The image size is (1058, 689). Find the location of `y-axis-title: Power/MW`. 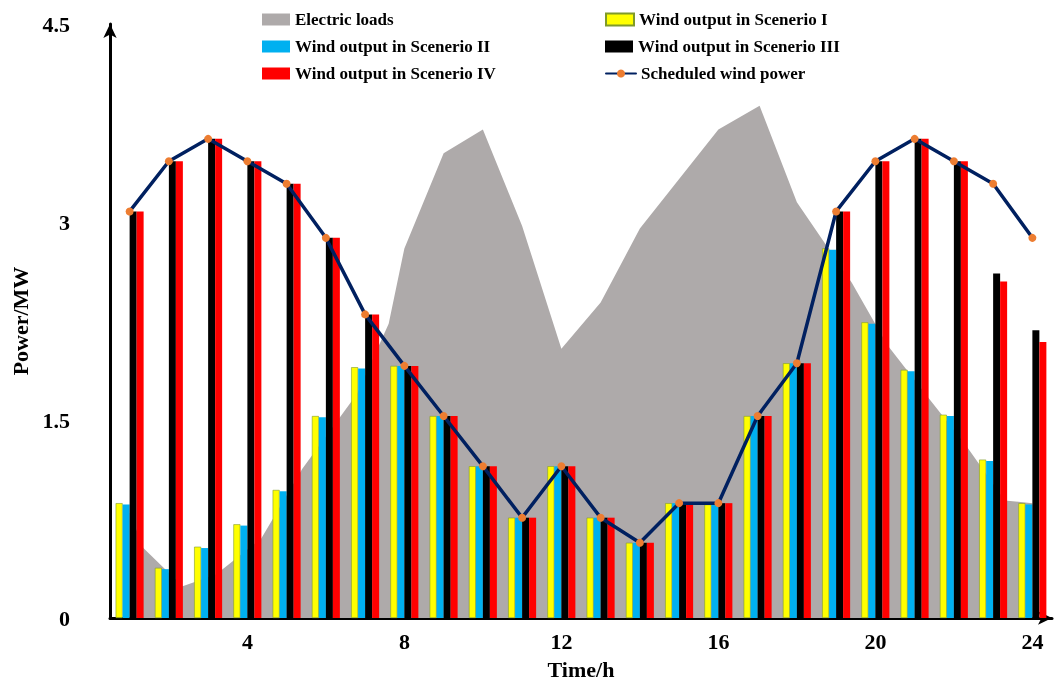

y-axis-title: Power/MW is located at coordinates (21, 321).